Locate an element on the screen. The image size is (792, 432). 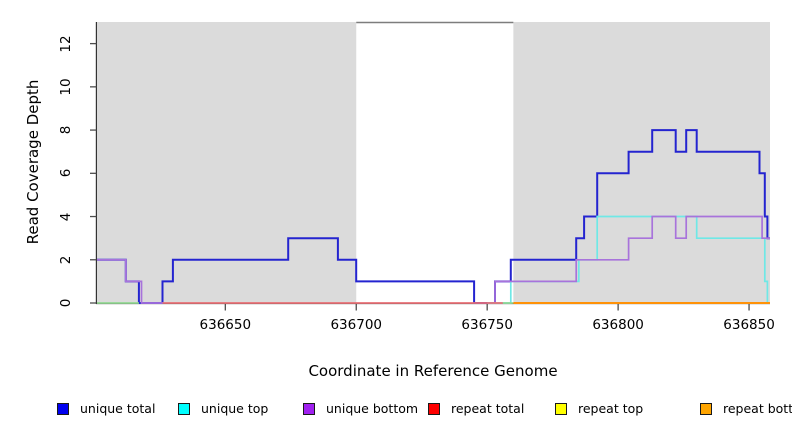
legend-item-repeat-bottom: repeat bottom is located at coordinates (746, 408).